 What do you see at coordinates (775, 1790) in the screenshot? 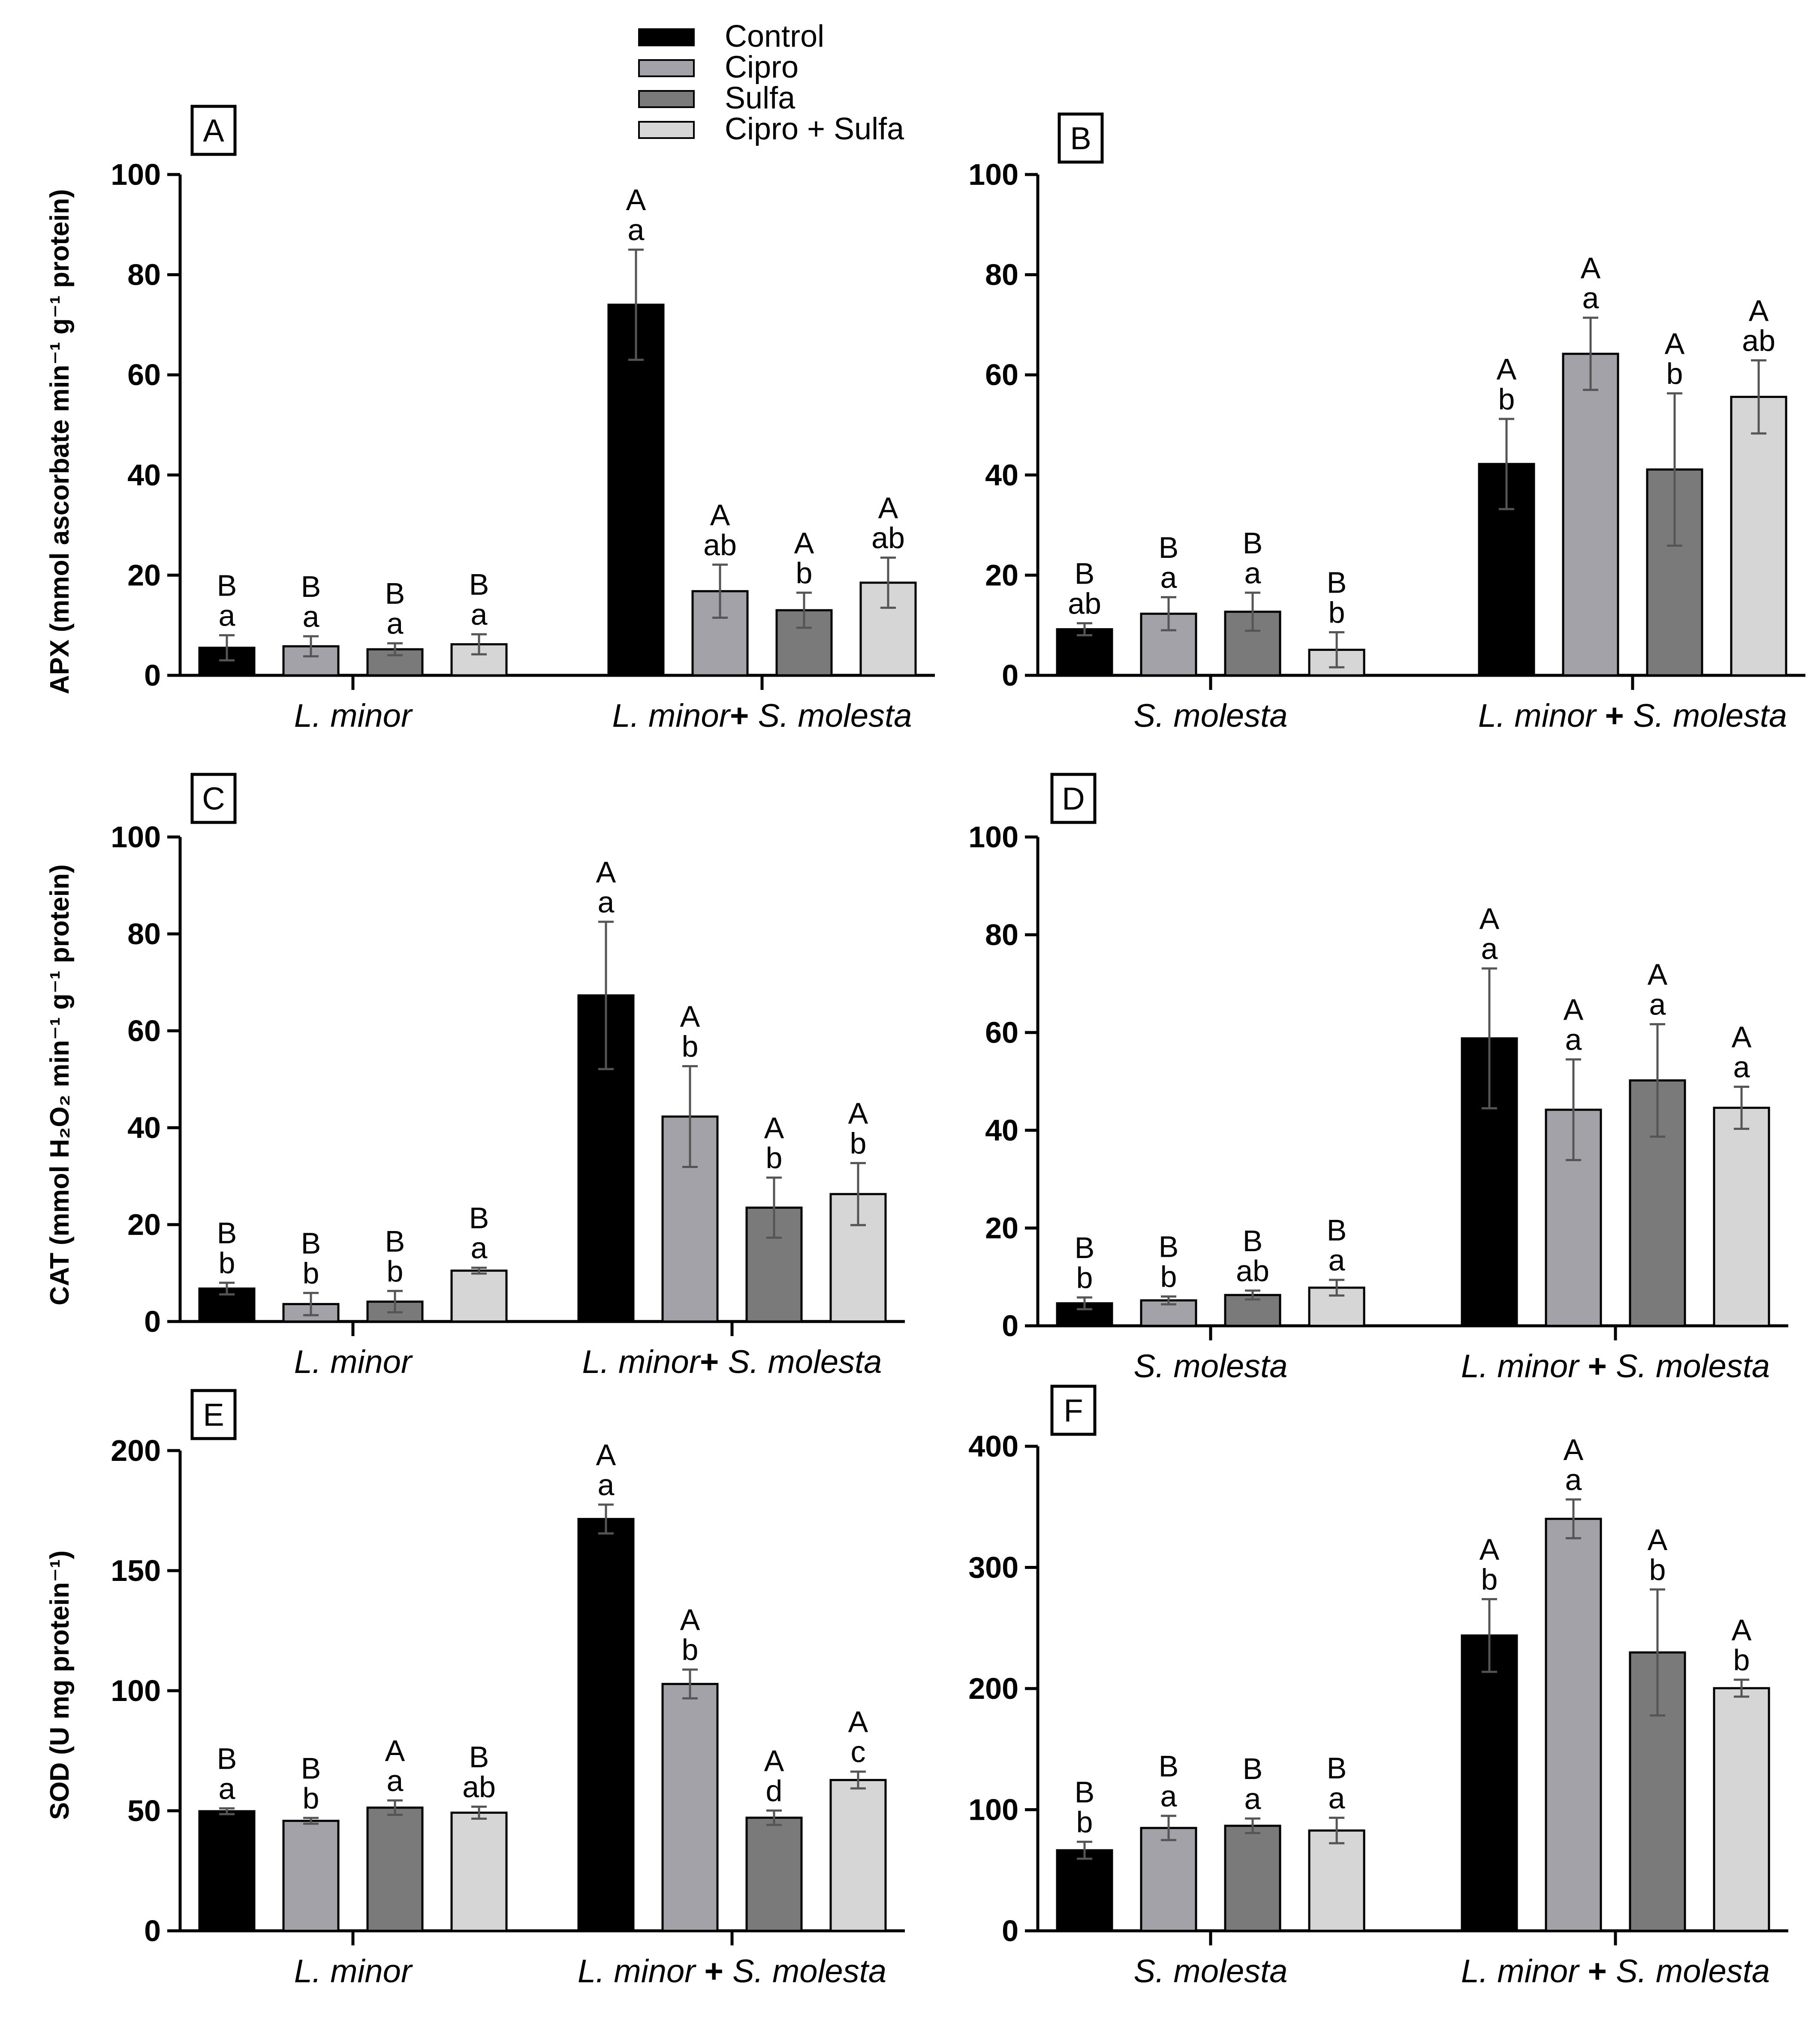
I see `significance-lower-letter: d` at bounding box center [775, 1790].